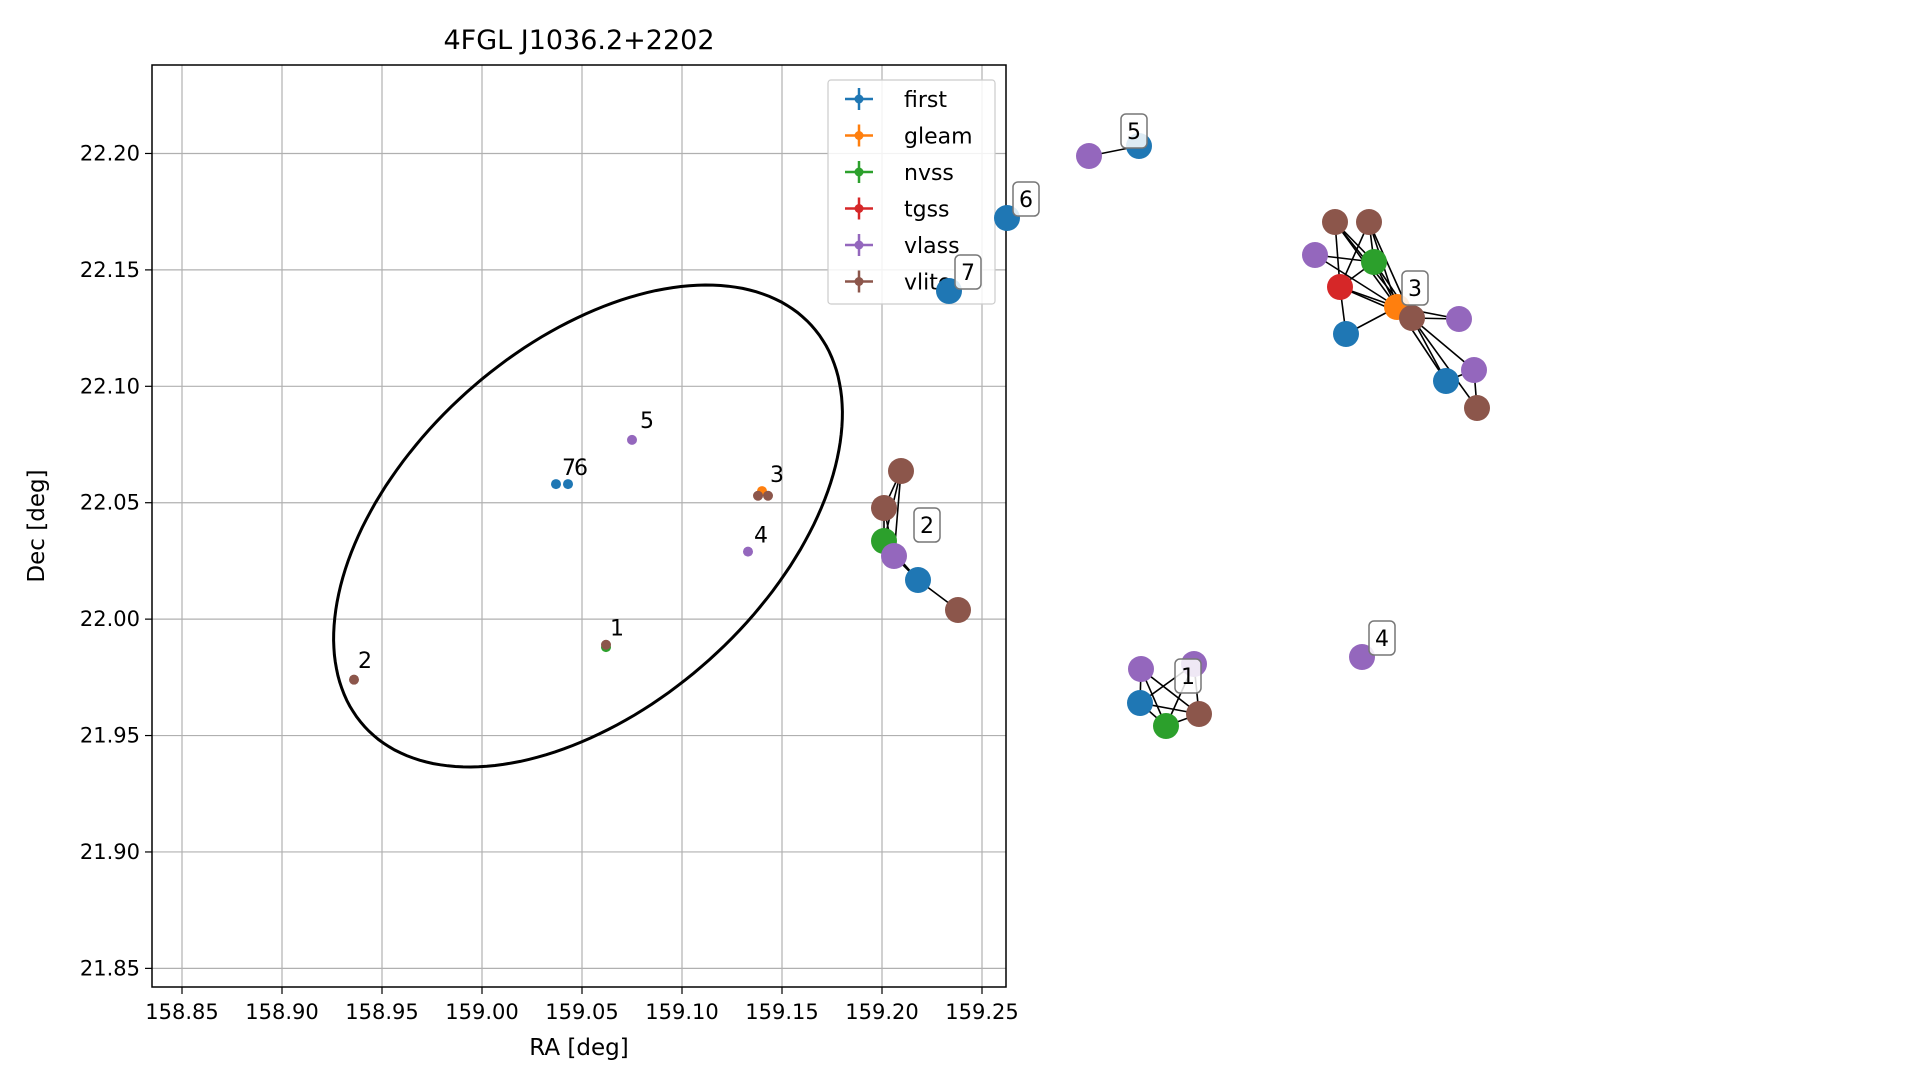  What do you see at coordinates (932, 246) in the screenshot?
I see `legend-label-vlass: vlass` at bounding box center [932, 246].